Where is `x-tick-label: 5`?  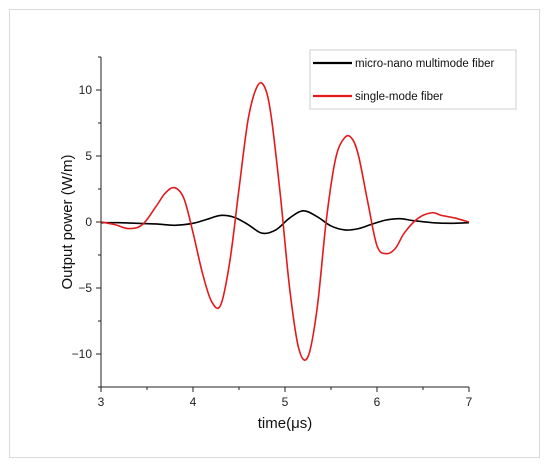
x-tick-label: 5 is located at coordinates (285, 402).